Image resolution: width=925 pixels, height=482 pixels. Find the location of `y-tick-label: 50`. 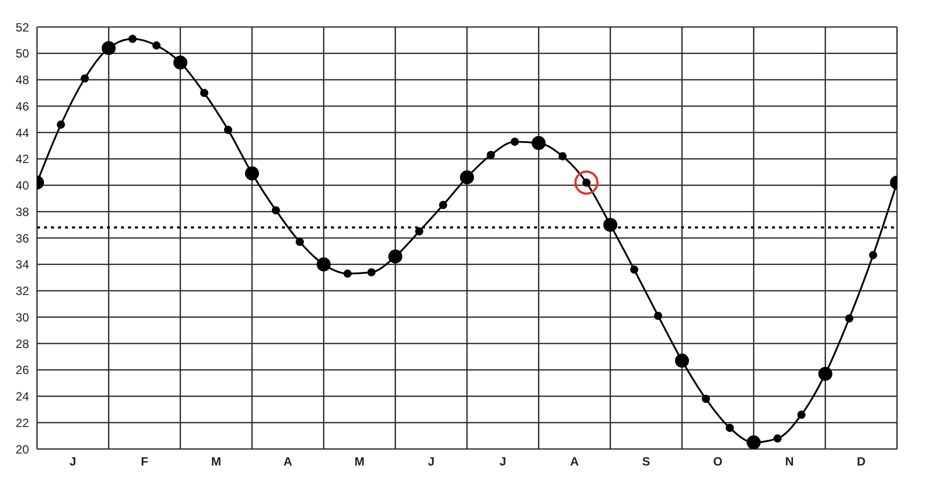

y-tick-label: 50 is located at coordinates (23, 53).